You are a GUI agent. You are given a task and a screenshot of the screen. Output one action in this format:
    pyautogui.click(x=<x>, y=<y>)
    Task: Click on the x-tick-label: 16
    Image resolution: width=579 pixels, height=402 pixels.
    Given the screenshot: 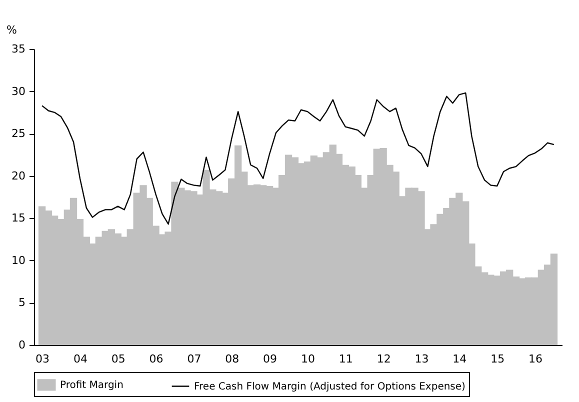 What is the action you would take?
    pyautogui.click(x=535, y=359)
    